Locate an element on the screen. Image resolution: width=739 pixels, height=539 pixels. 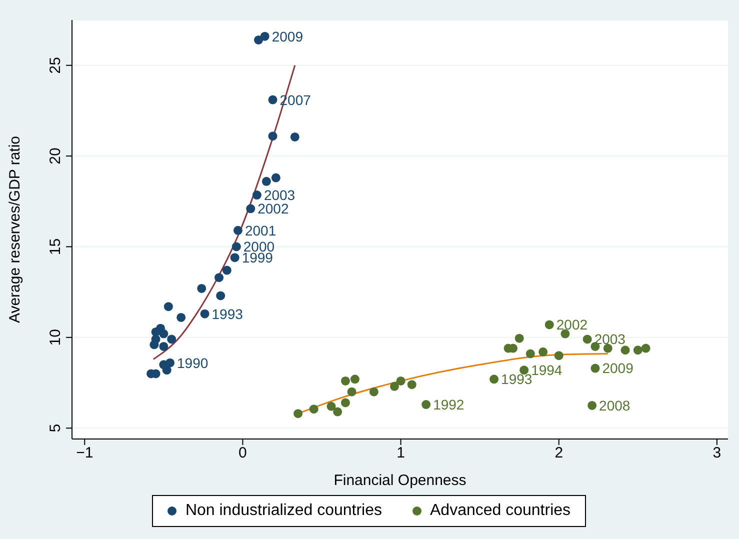
annotation: 2001 is located at coordinates (260, 230).